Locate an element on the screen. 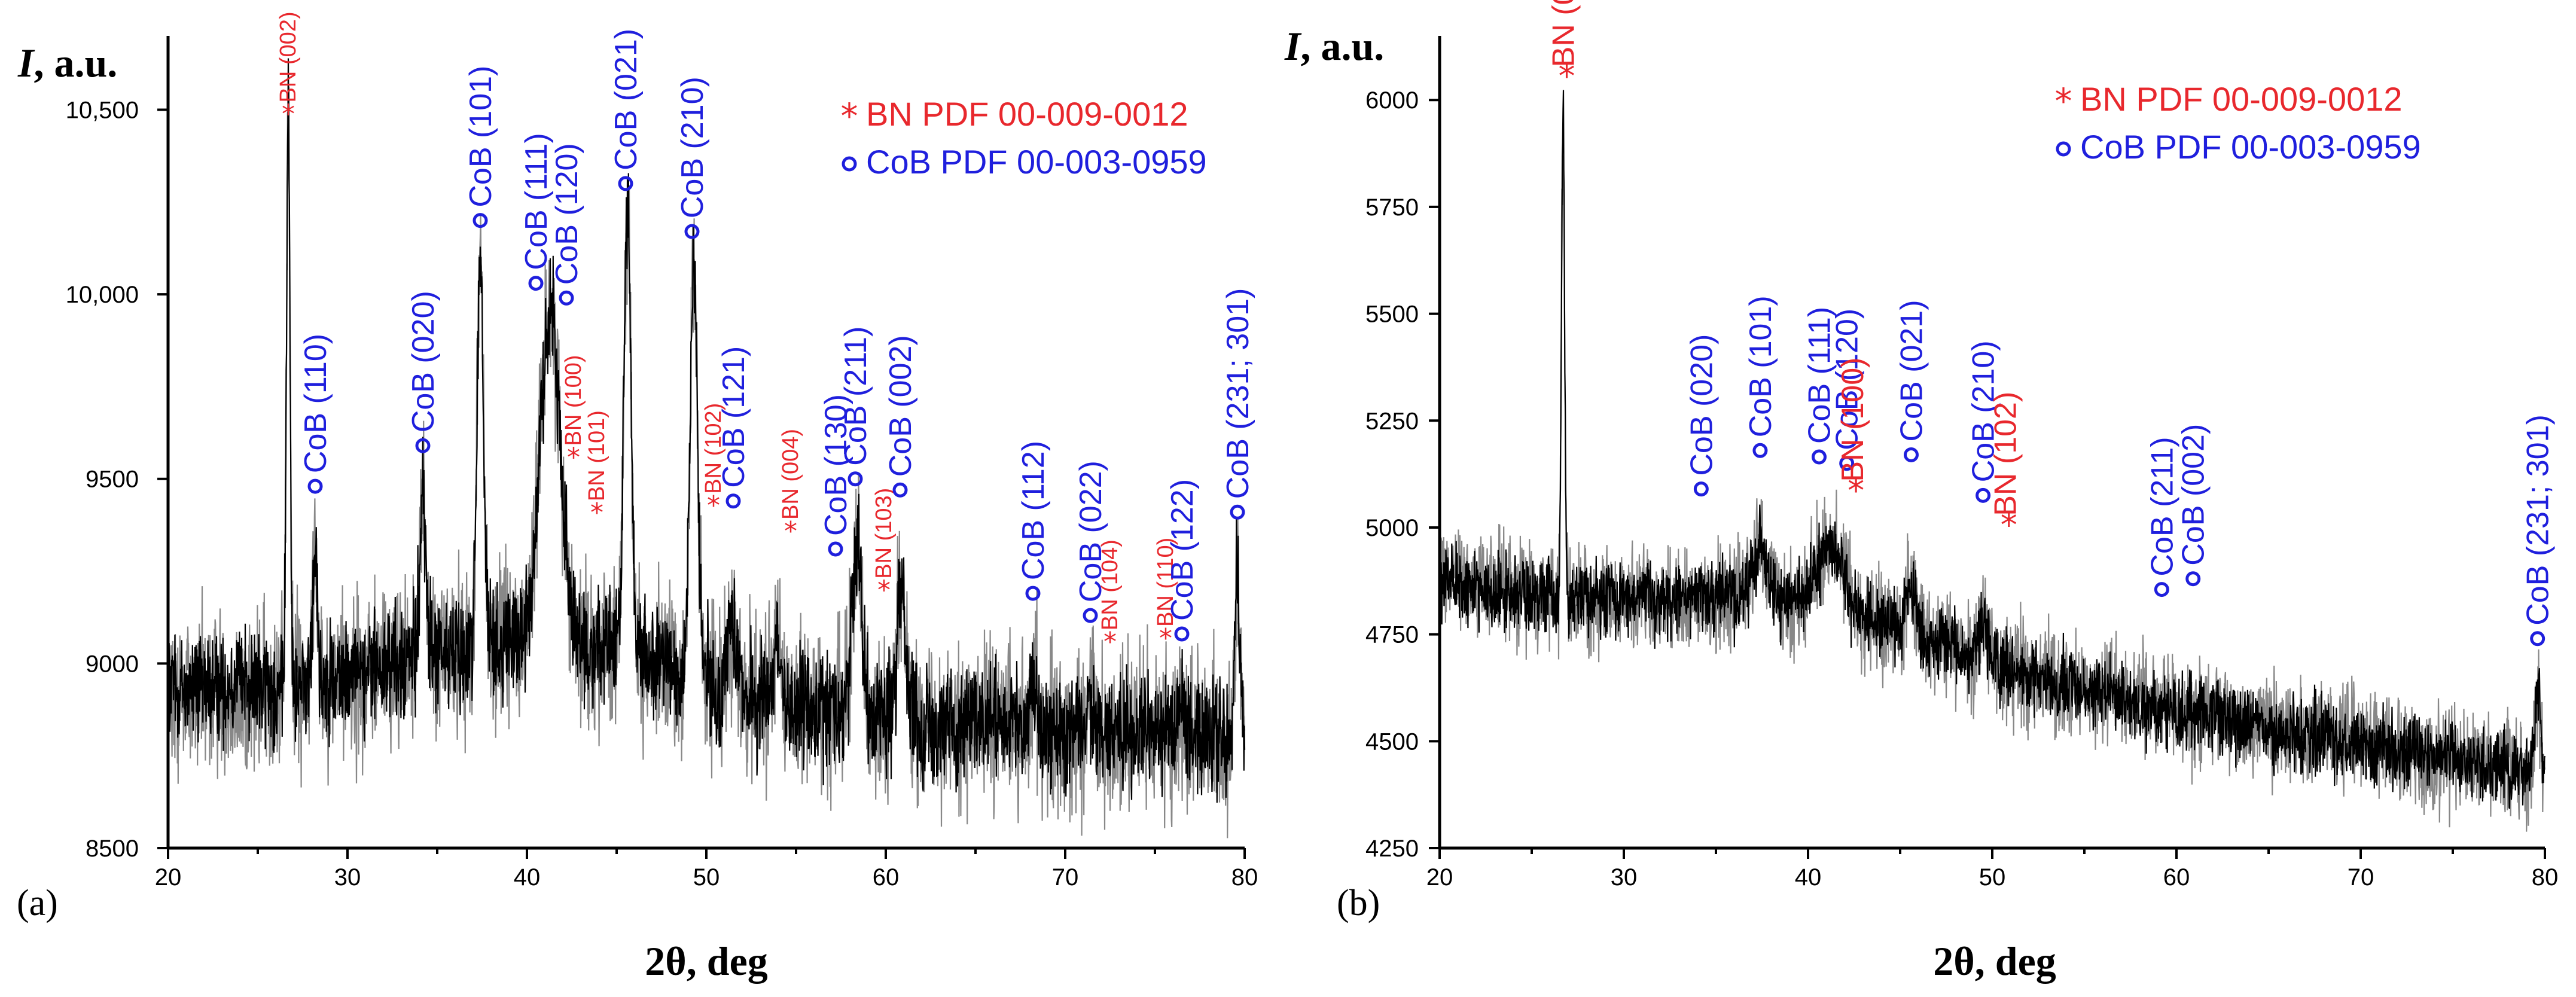  peak-label: BN (101) is located at coordinates (596, 455).